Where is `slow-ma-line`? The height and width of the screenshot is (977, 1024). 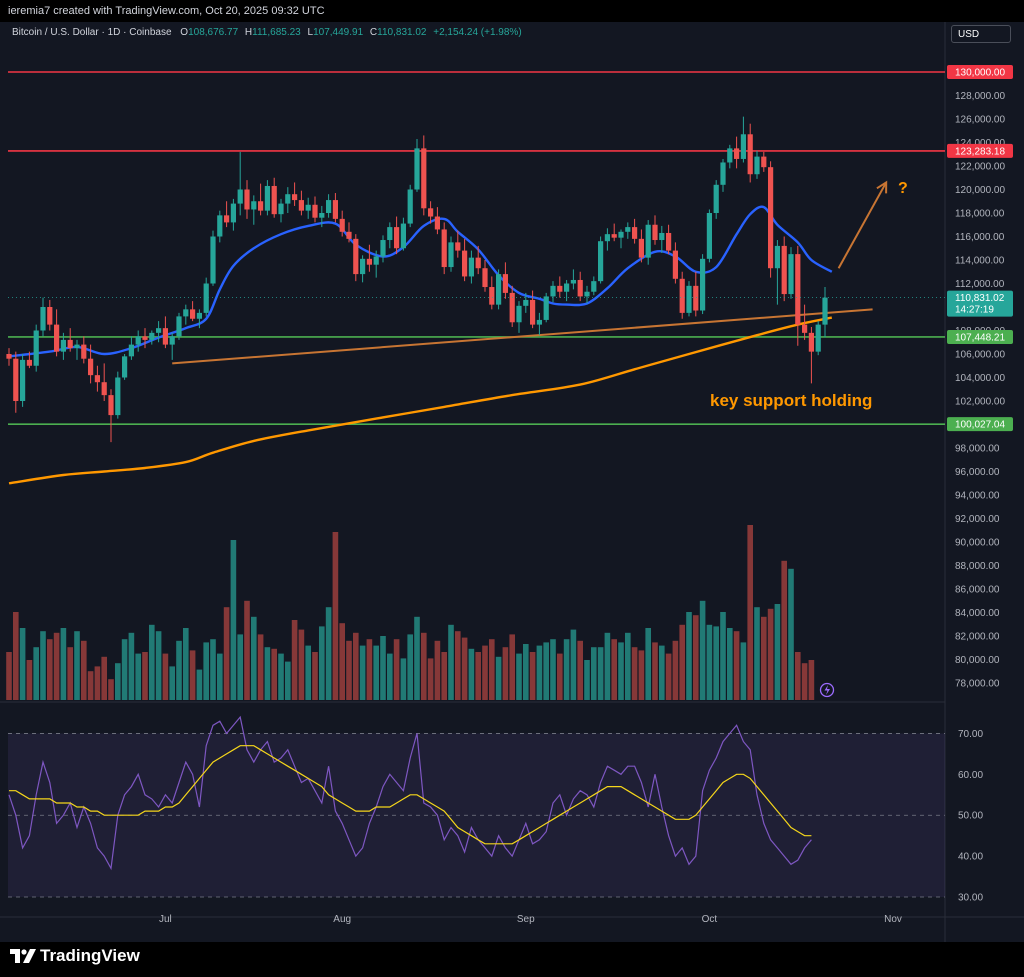
slow-ma-line is located at coordinates (420, 400).